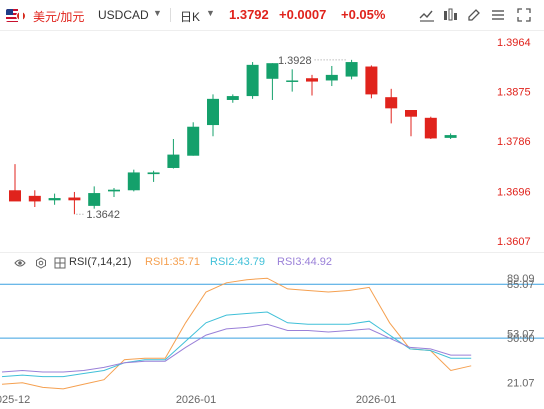  What do you see at coordinates (238, 262) in the screenshot?
I see `rsi2-value: RSI2:43.79` at bounding box center [238, 262].